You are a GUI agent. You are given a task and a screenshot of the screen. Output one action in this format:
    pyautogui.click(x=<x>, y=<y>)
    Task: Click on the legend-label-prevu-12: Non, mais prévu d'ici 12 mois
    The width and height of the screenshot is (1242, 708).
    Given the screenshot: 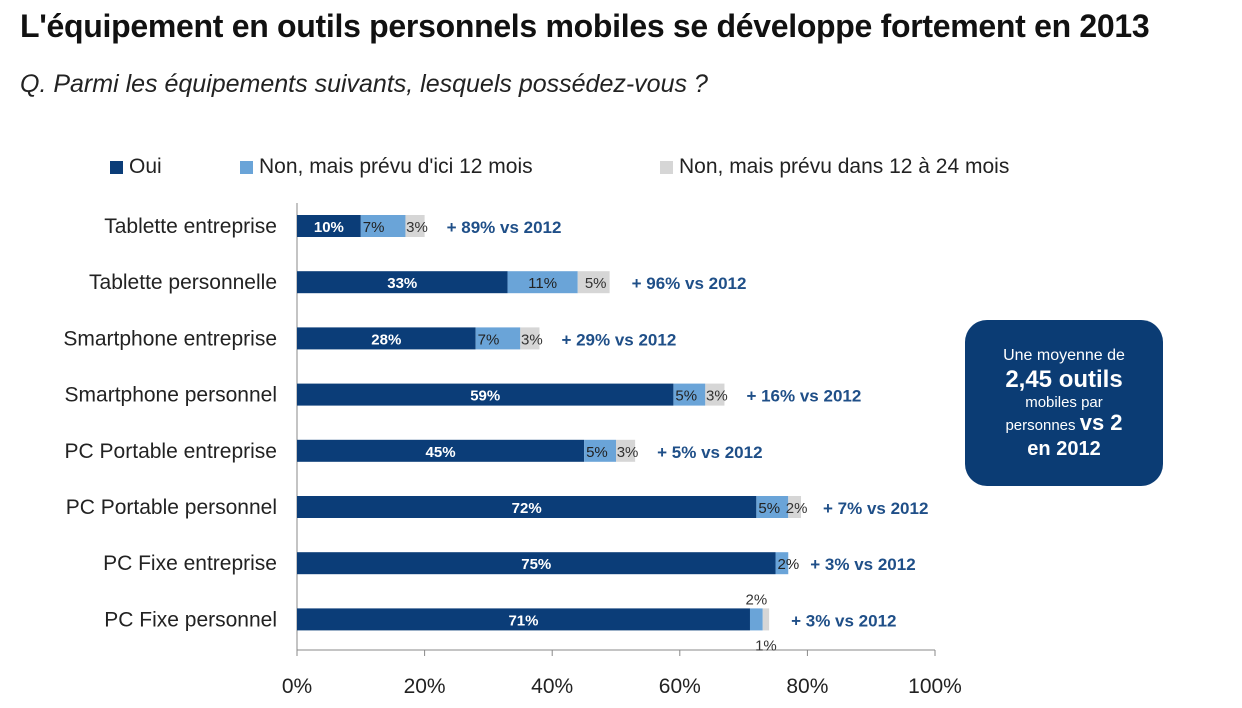 What is the action you would take?
    pyautogui.click(x=396, y=166)
    